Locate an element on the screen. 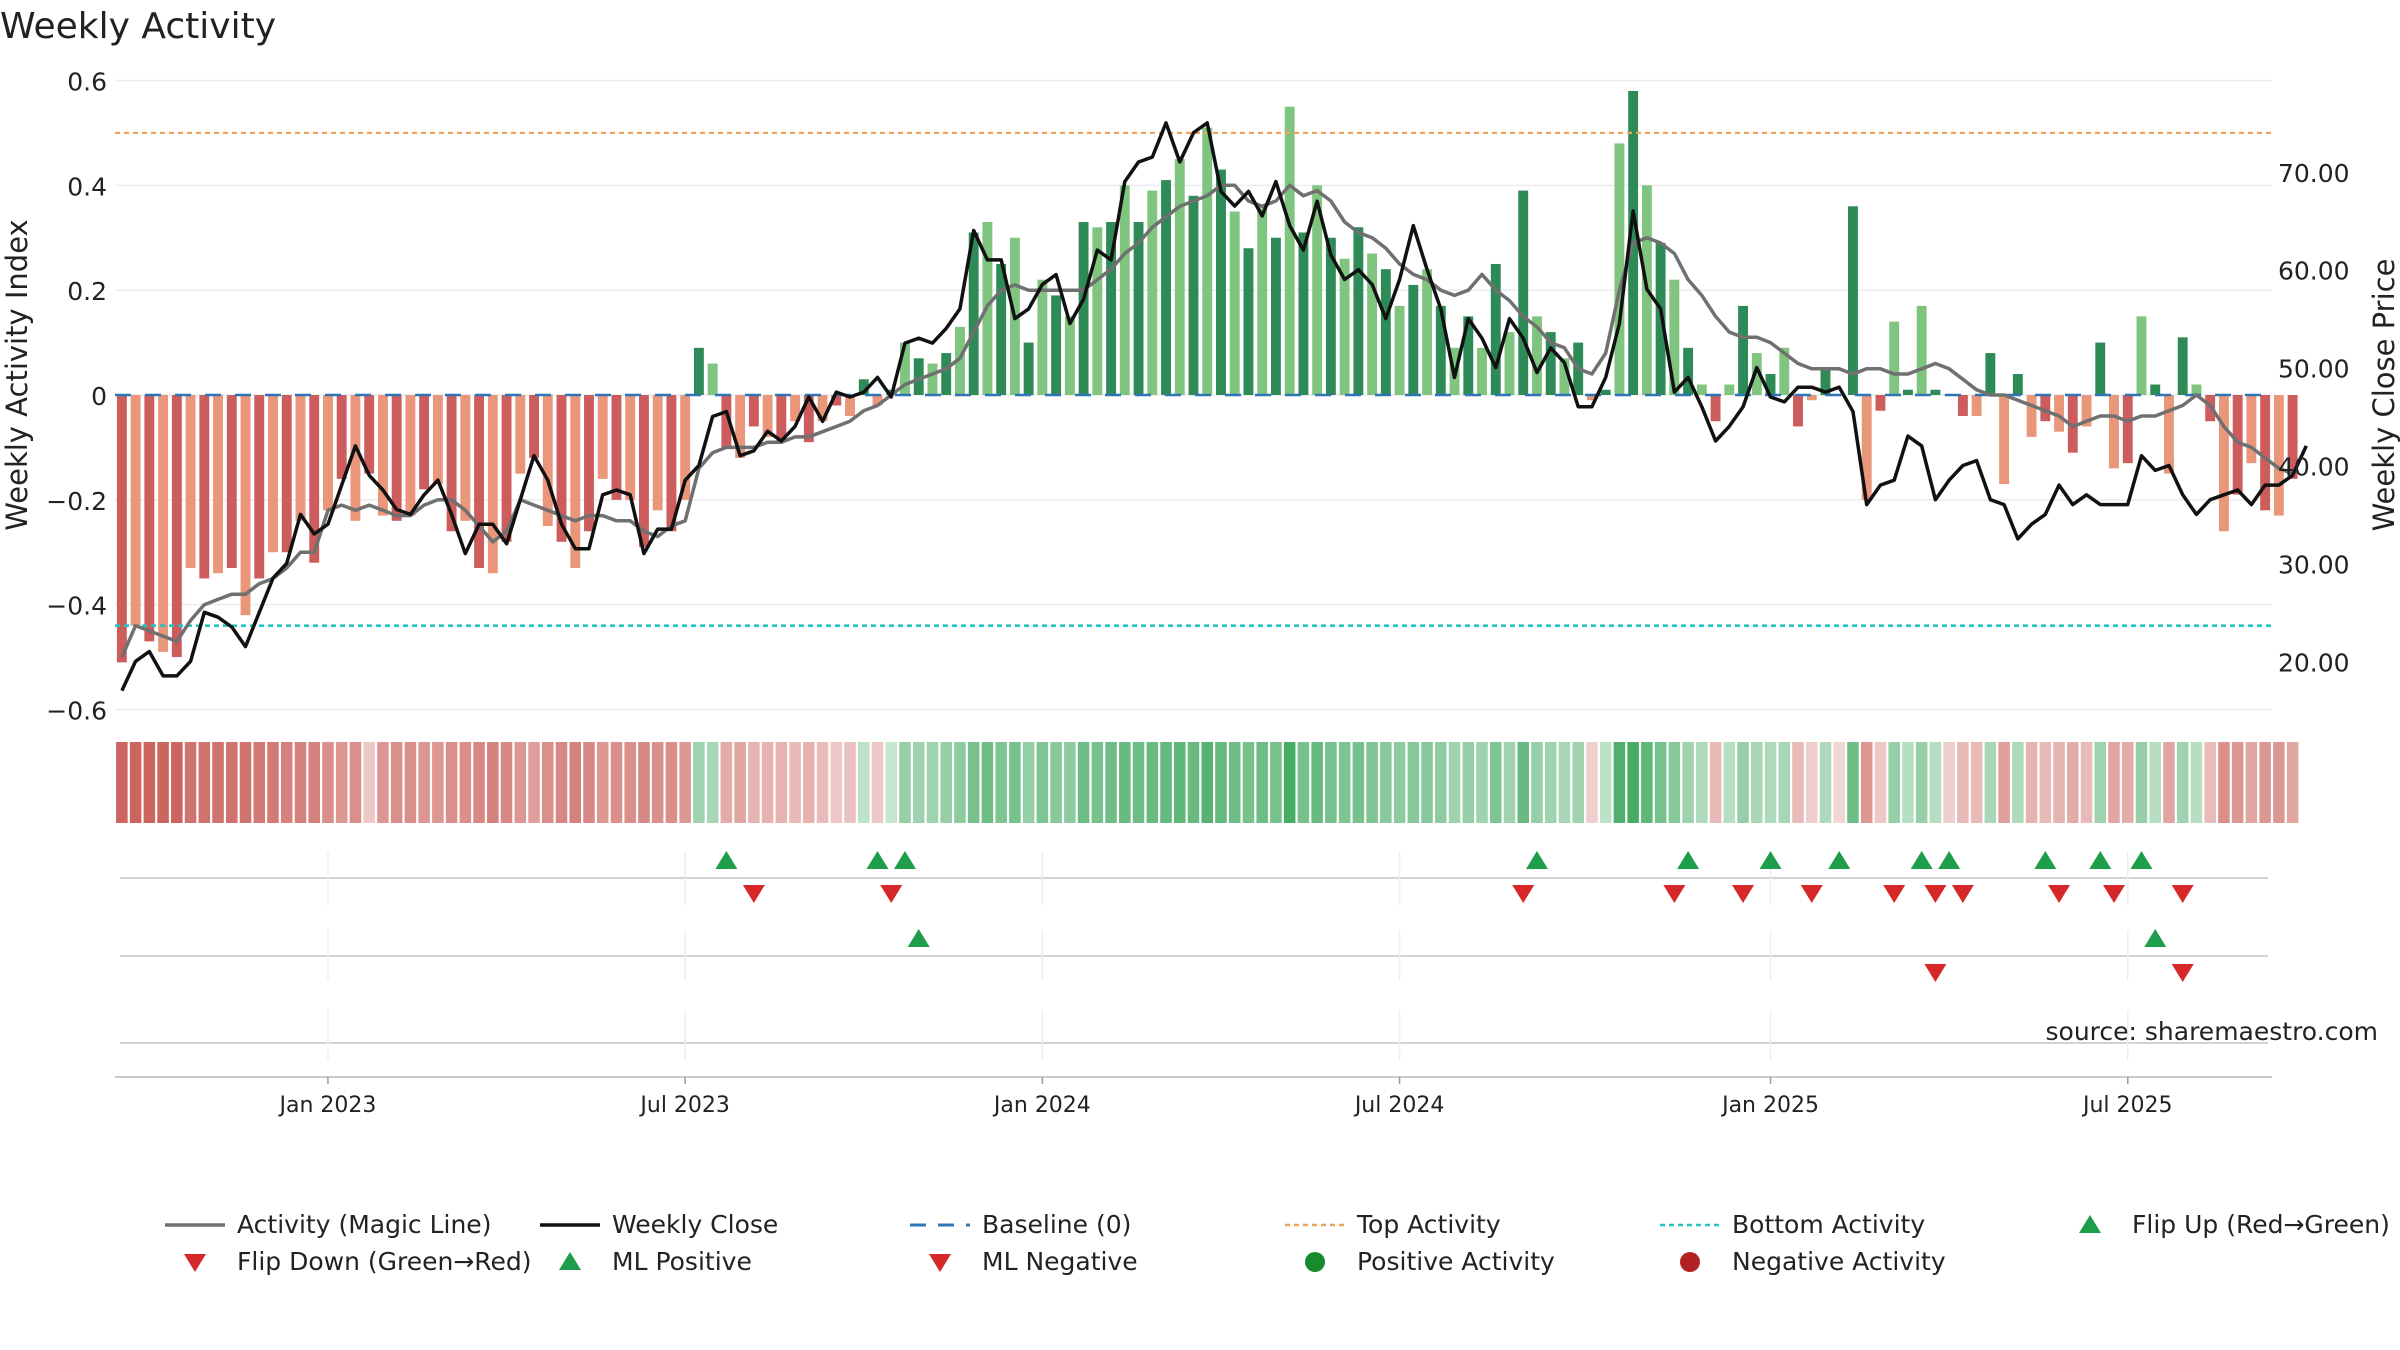 This screenshot has height=1350, width=2400. ml-negative-marker is located at coordinates (2182, 973).